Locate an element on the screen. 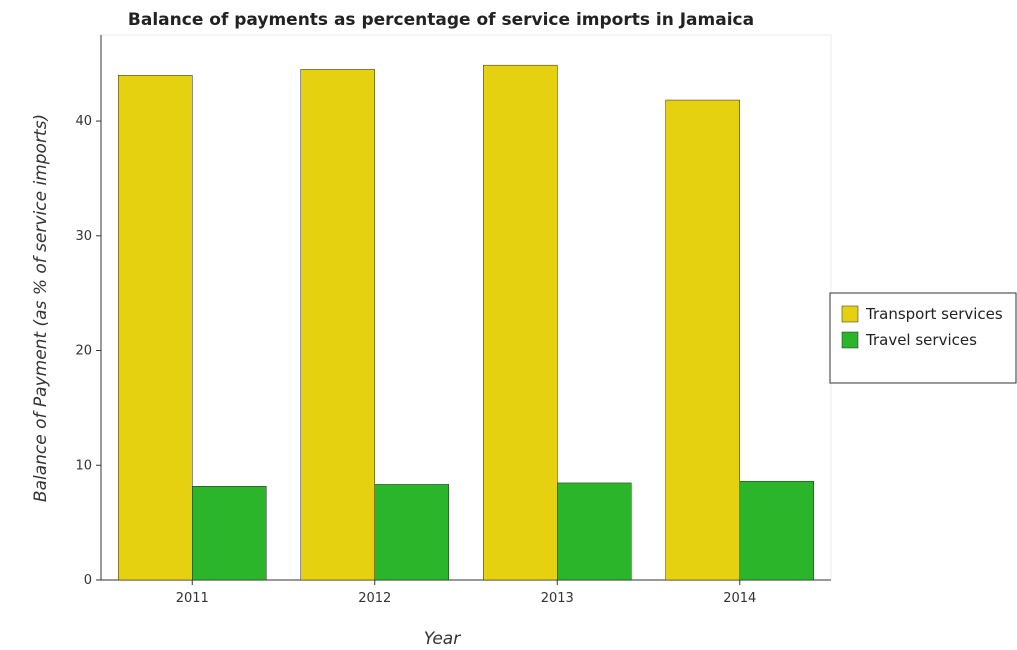 Image resolution: width=1017 pixels, height=650 pixels. y-tick-label: 20 is located at coordinates (83, 351).